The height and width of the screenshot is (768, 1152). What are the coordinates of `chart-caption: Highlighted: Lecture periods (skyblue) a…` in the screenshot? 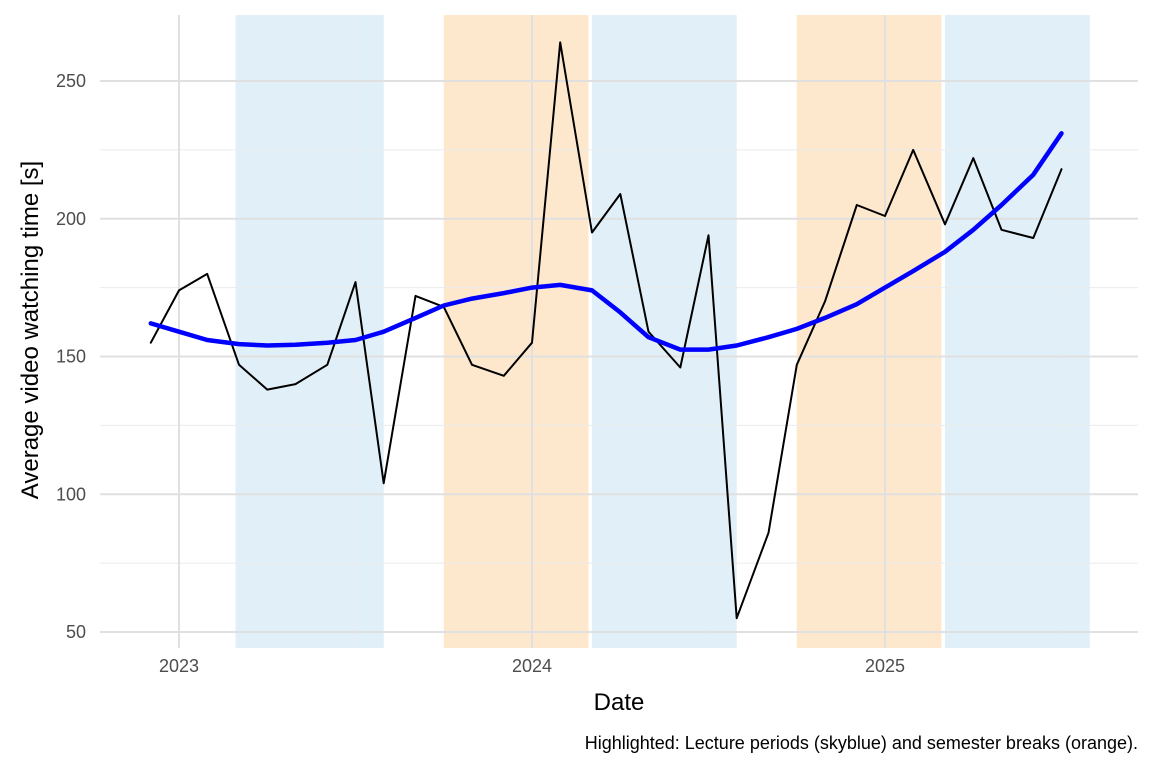 It's located at (861, 743).